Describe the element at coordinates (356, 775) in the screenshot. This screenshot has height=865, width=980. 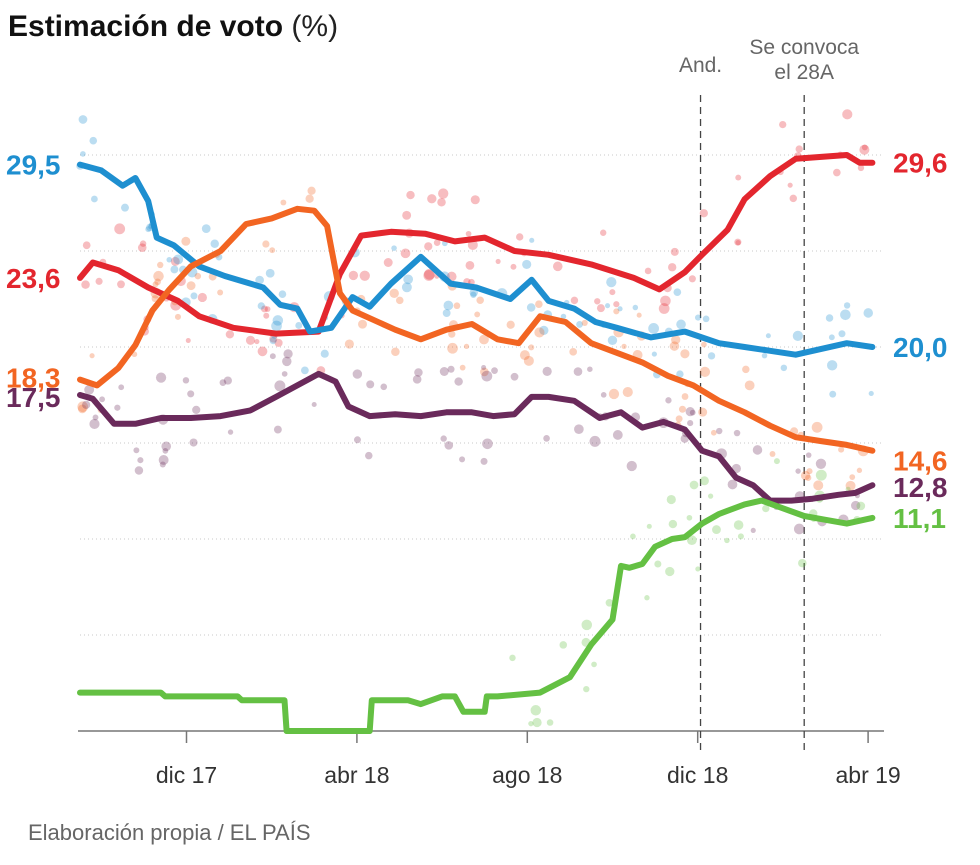
I see `x-tick-label: abr 18` at that location.